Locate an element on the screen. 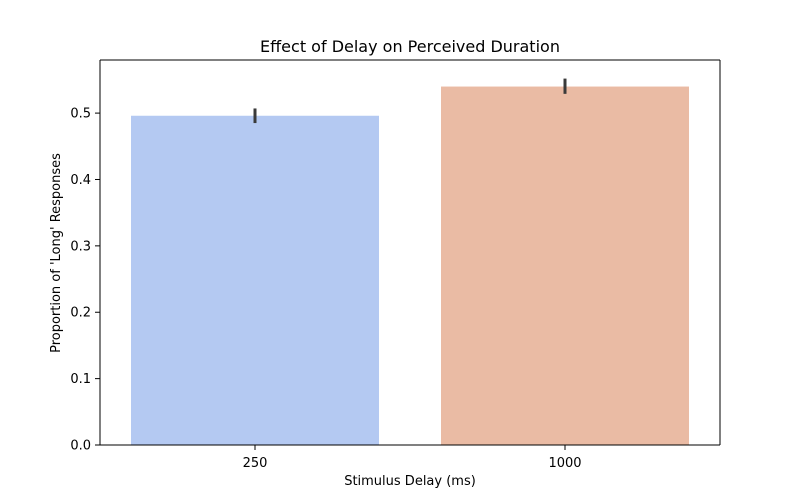  x-axis-label: Stimulus Delay (ms) is located at coordinates (410, 481).